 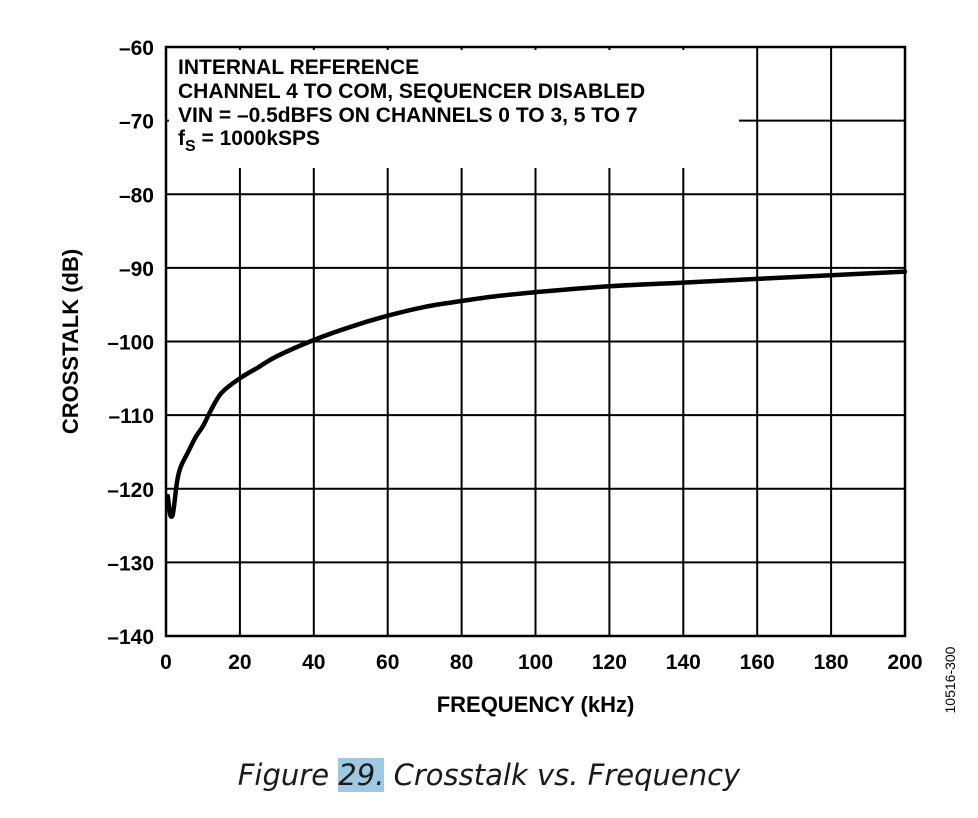 What do you see at coordinates (70, 341) in the screenshot?
I see `y-axis-label: CROSSTALK (dB)` at bounding box center [70, 341].